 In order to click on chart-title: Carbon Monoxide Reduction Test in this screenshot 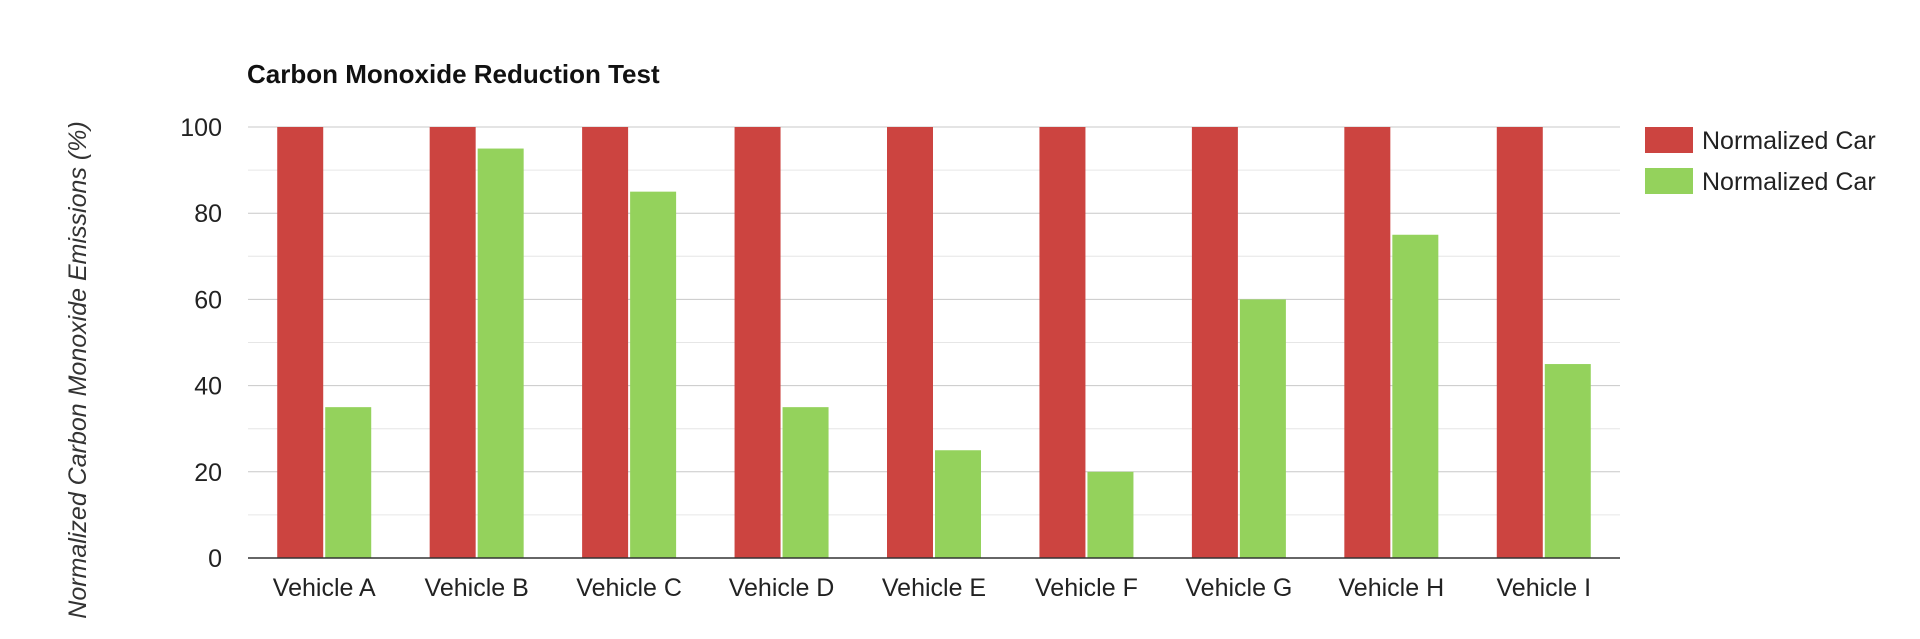, I will do `click(453, 74)`.